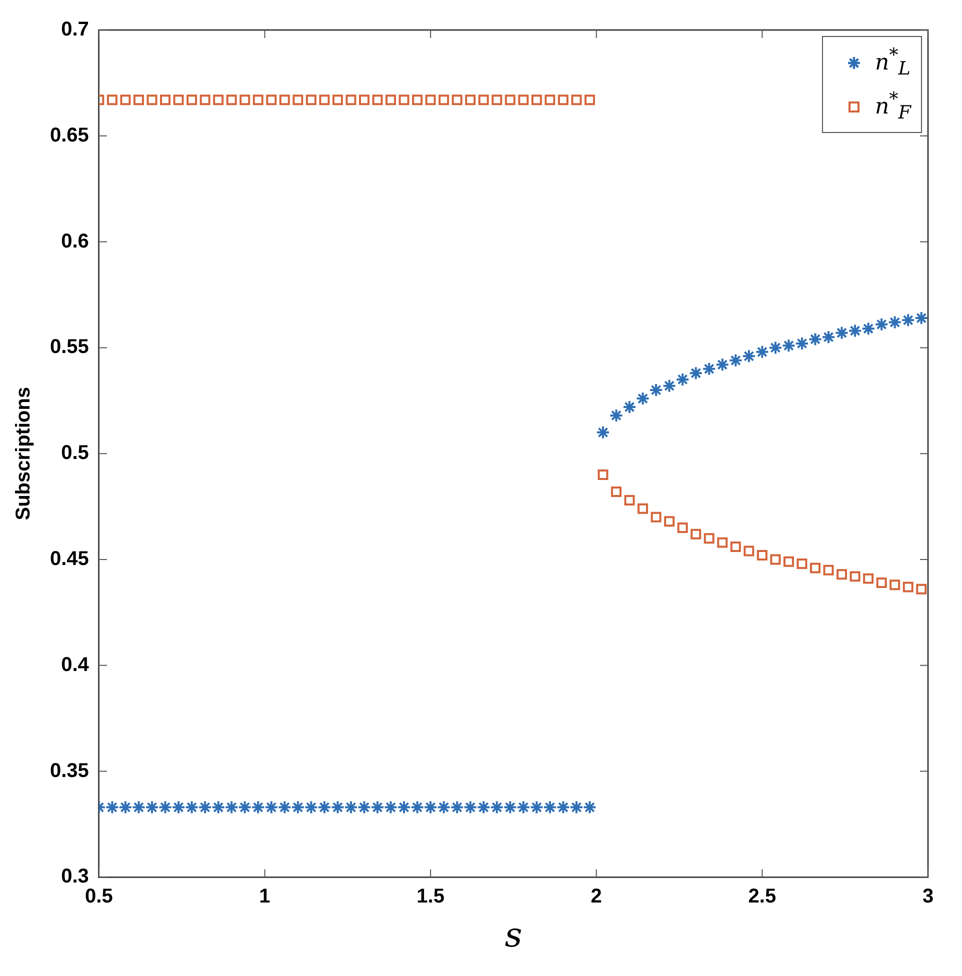 The height and width of the screenshot is (976, 962). Describe the element at coordinates (69, 559) in the screenshot. I see `y-tick-label: 0.45` at that location.